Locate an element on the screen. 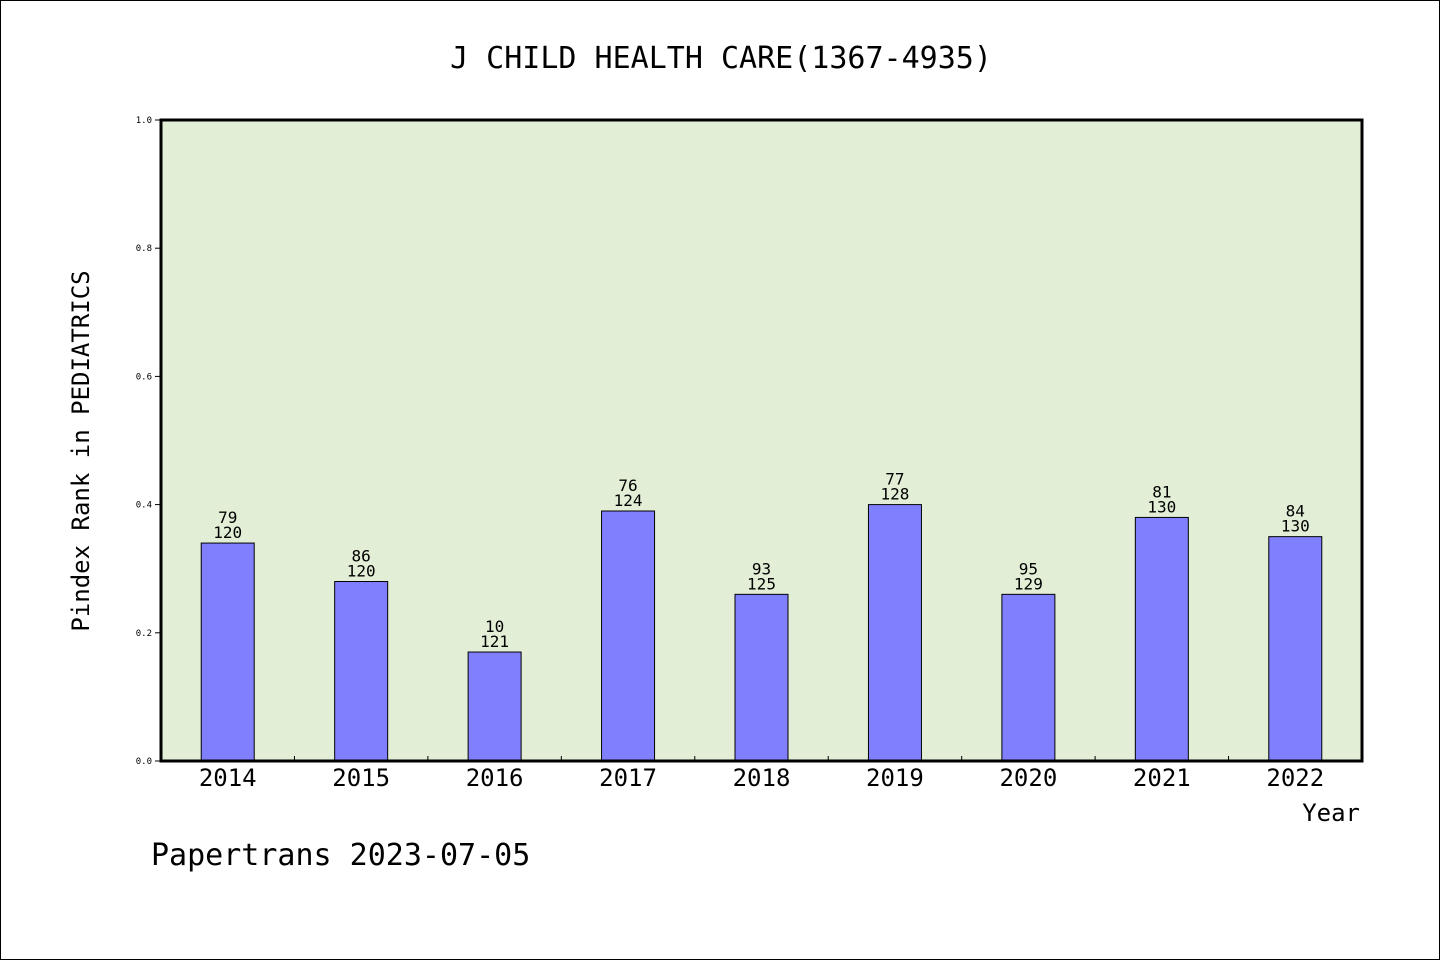 This screenshot has width=1440, height=961. bar-2014 is located at coordinates (227, 652).